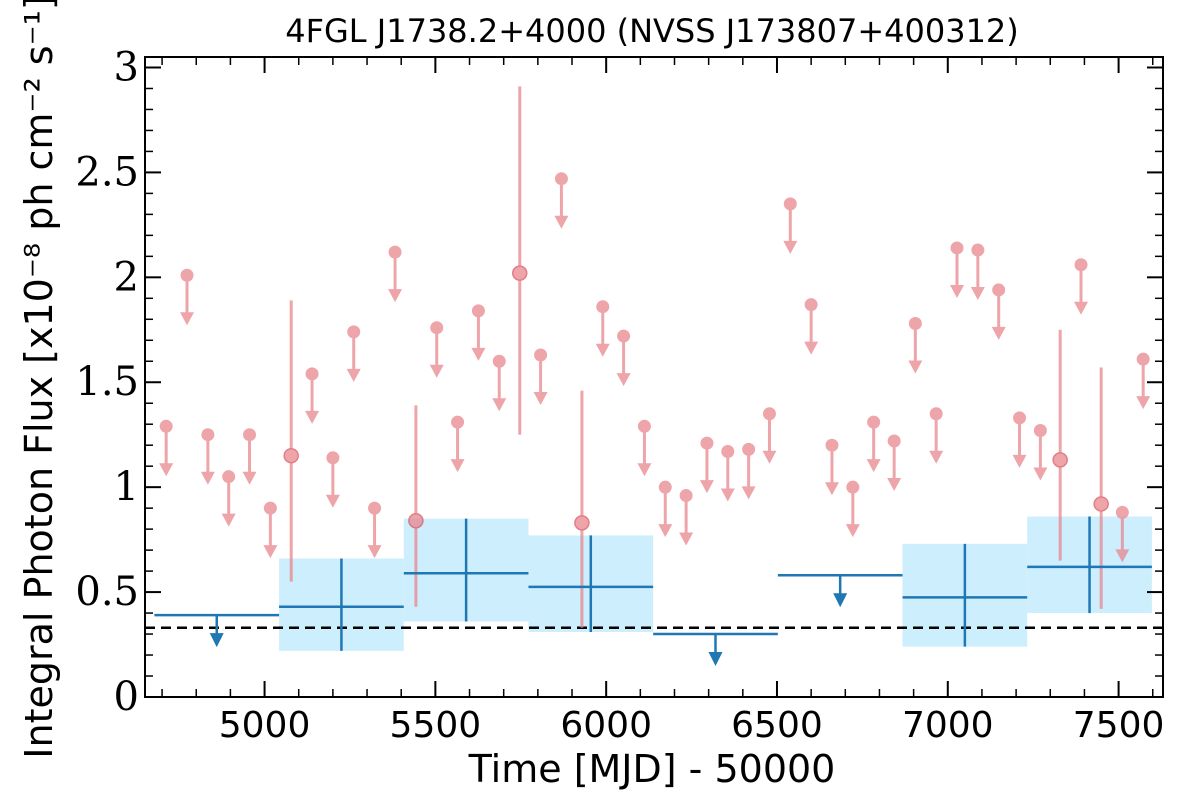 This screenshot has width=1200, height=800. I want to click on coarse-upper-limit-arrowhead, so click(715, 659).